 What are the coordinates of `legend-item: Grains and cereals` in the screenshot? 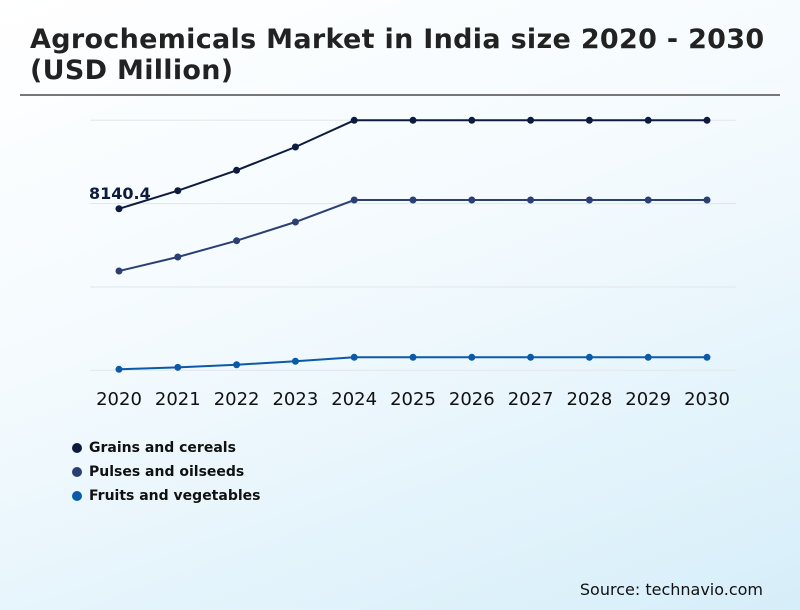 It's located at (166, 448).